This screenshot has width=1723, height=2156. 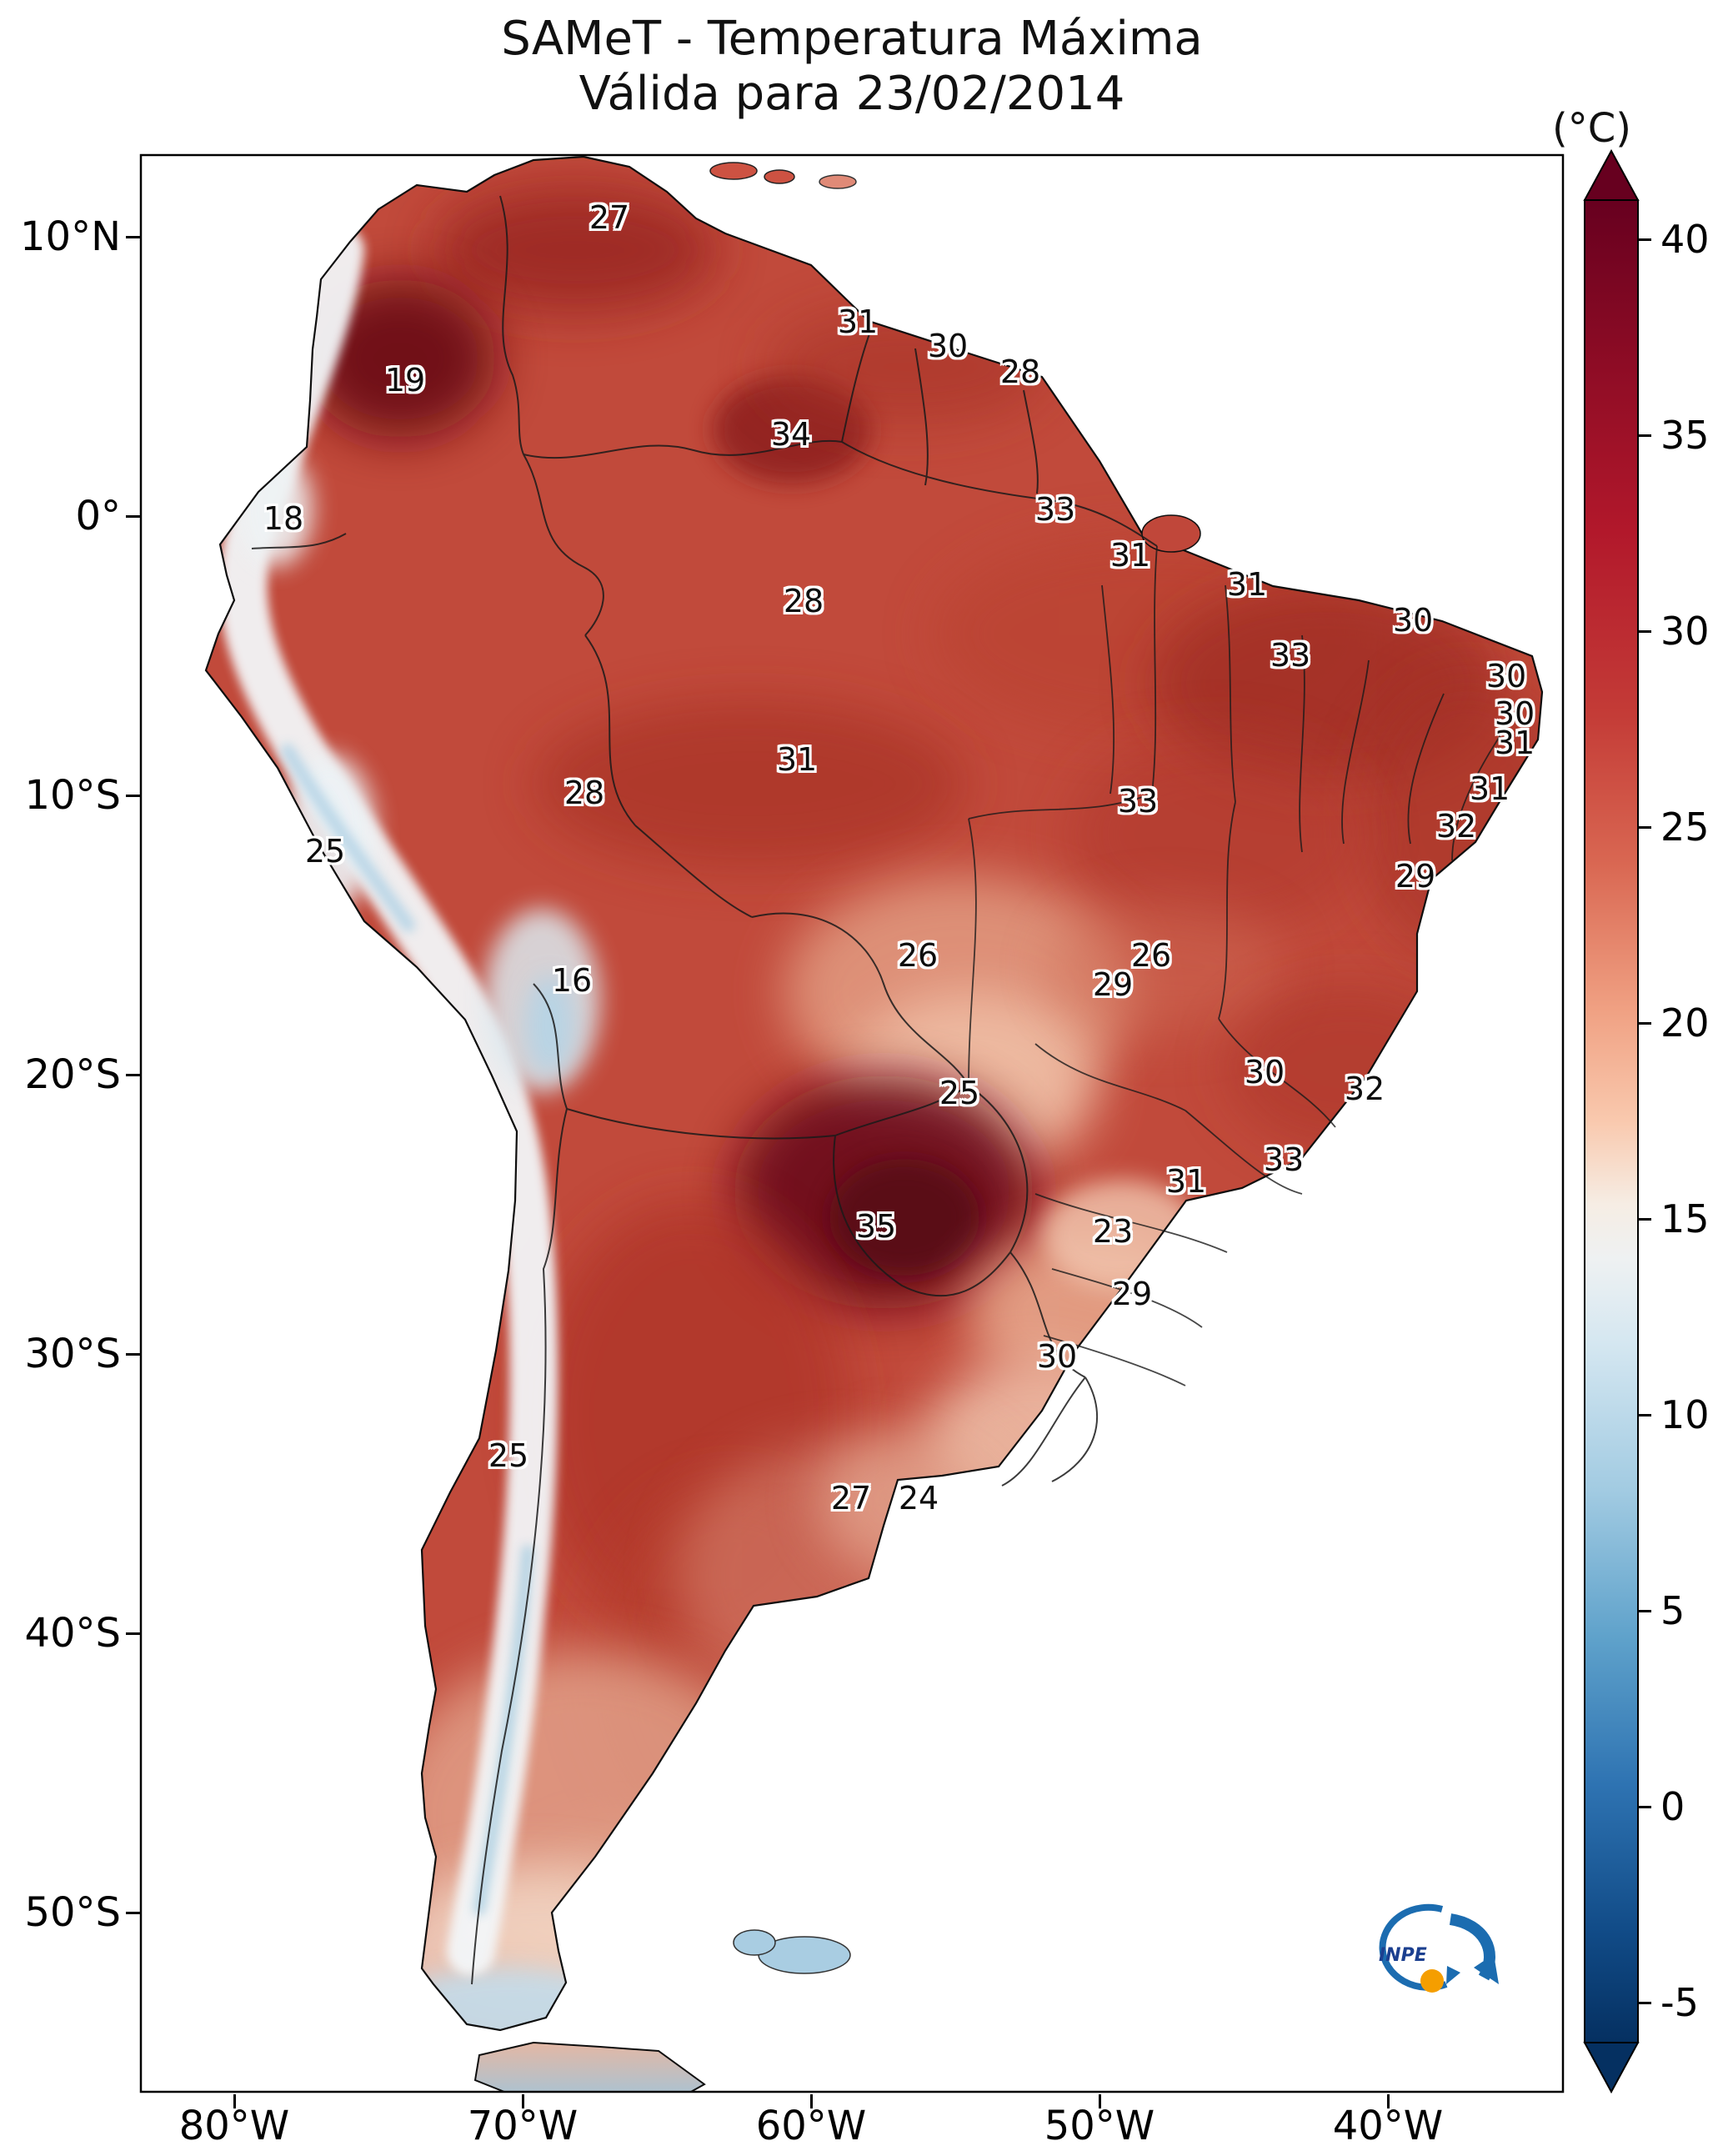 I want to click on lon-tick-label: 70°W, so click(x=523, y=2126).